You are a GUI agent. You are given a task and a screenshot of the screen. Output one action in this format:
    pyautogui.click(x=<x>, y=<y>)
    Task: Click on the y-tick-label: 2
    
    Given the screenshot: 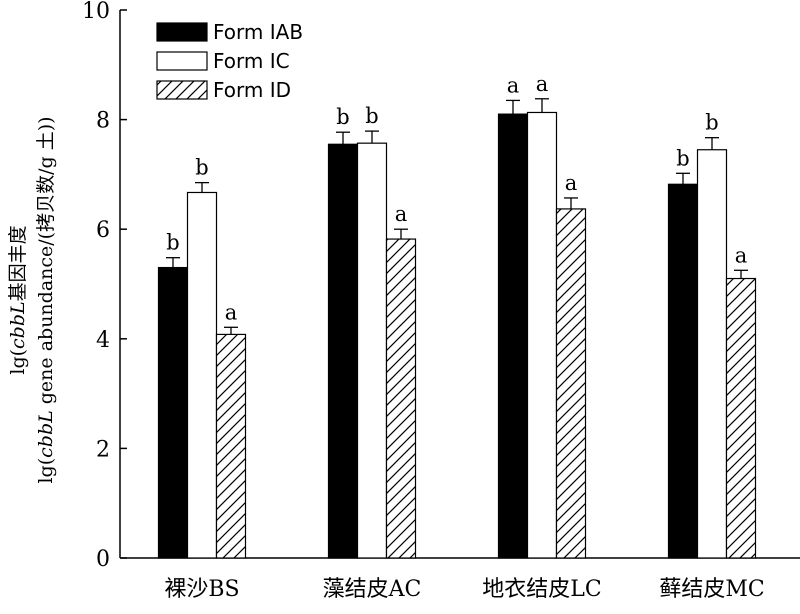 What is the action you would take?
    pyautogui.click(x=103, y=449)
    